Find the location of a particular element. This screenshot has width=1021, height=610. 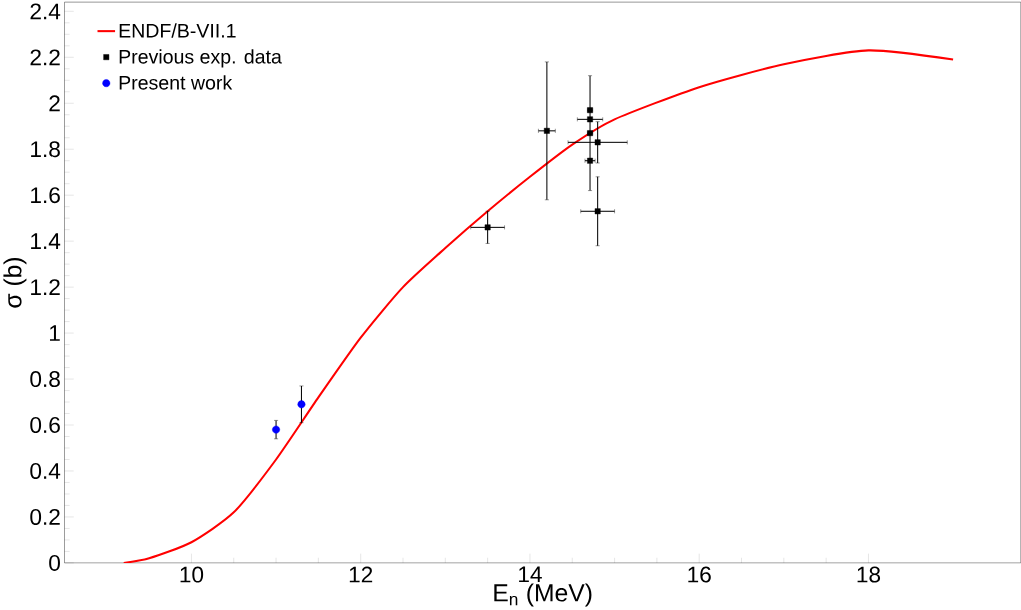

y-tick-label: 1.2 is located at coordinates (45, 287).